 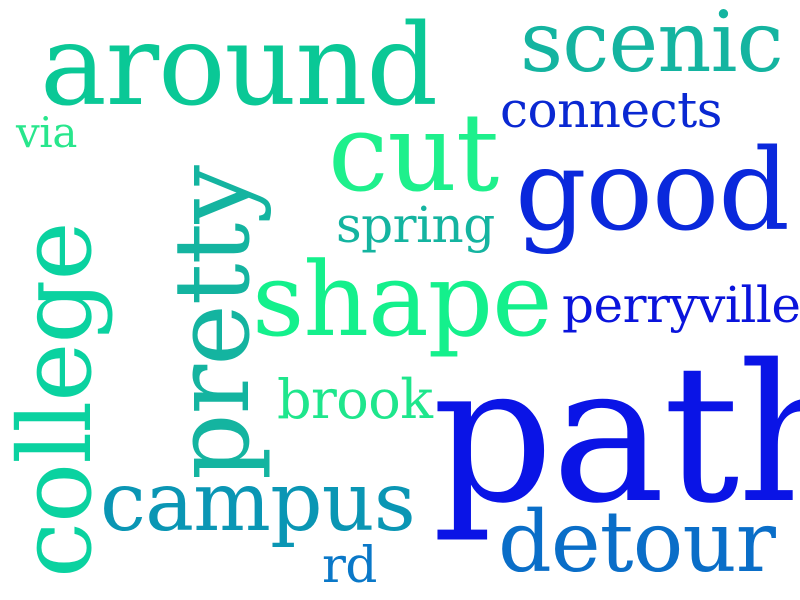 What do you see at coordinates (652, 45) in the screenshot?
I see `word-scenic: scenic` at bounding box center [652, 45].